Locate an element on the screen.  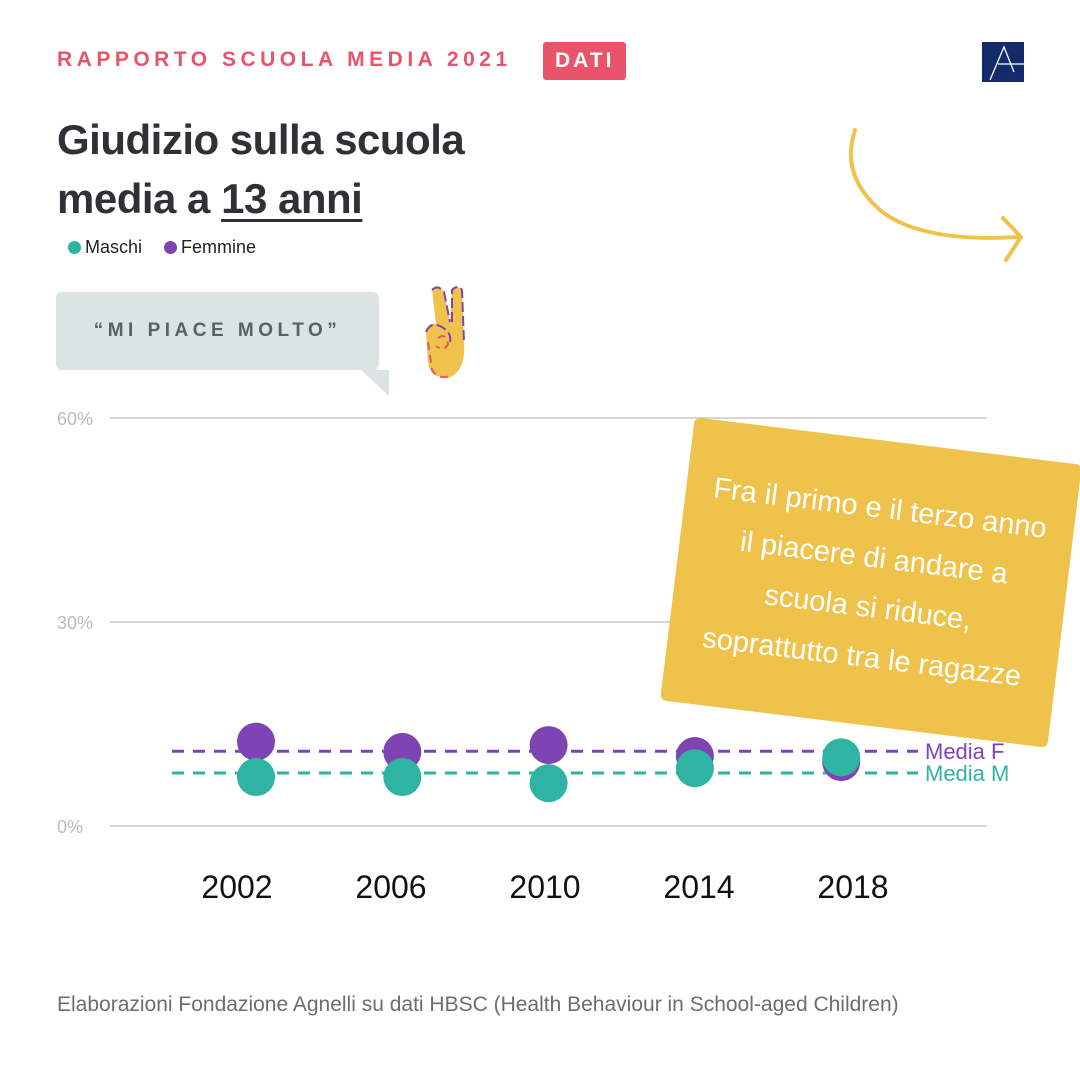
x-tick-label: 2010 is located at coordinates (544, 887).